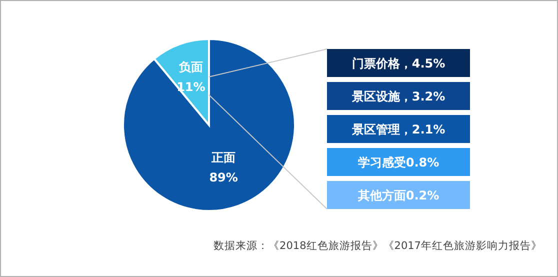 The image size is (558, 277). Describe the element at coordinates (190, 67) in the screenshot. I see `slice-label: 负面` at that location.